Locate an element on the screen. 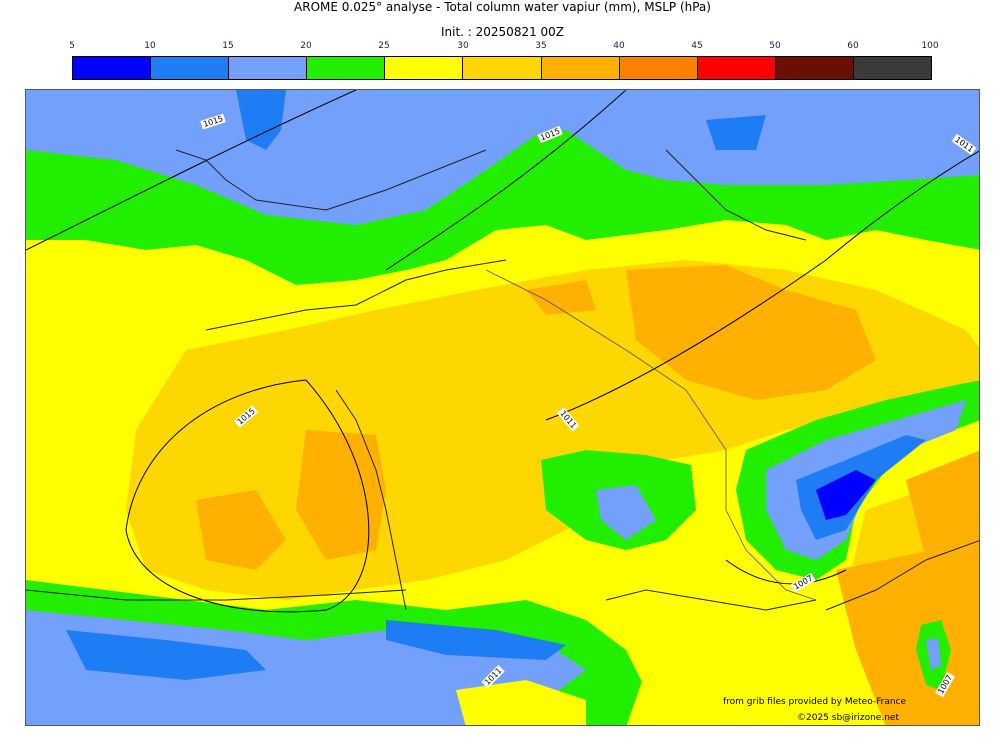 Image resolution: width=1005 pixels, height=738 pixels. field-orange-northeast is located at coordinates (751, 332).